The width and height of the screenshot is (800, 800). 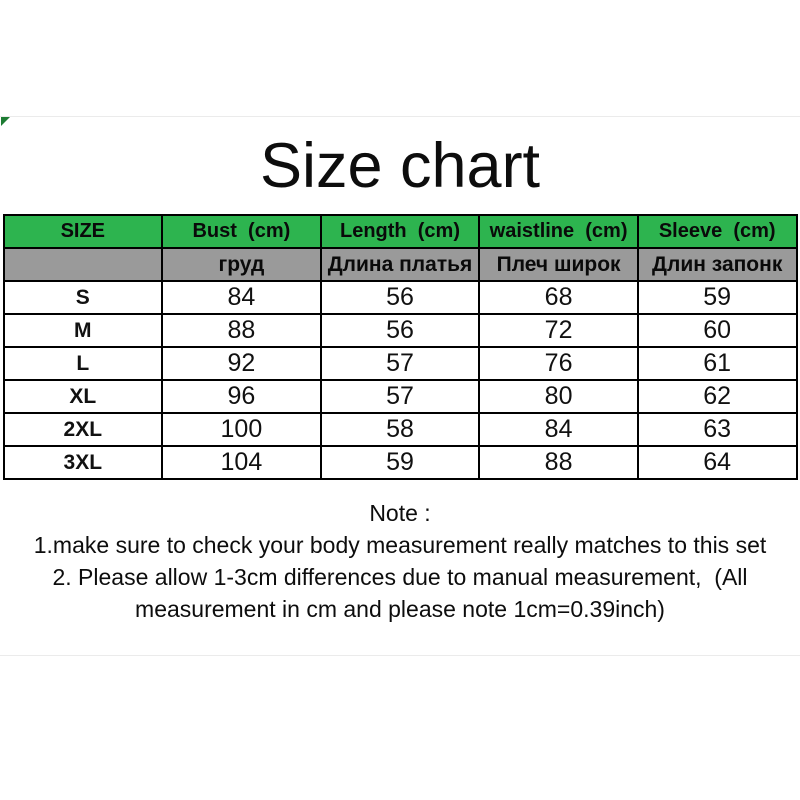 What do you see at coordinates (558, 363) in the screenshot?
I see `waistline-value: 76` at bounding box center [558, 363].